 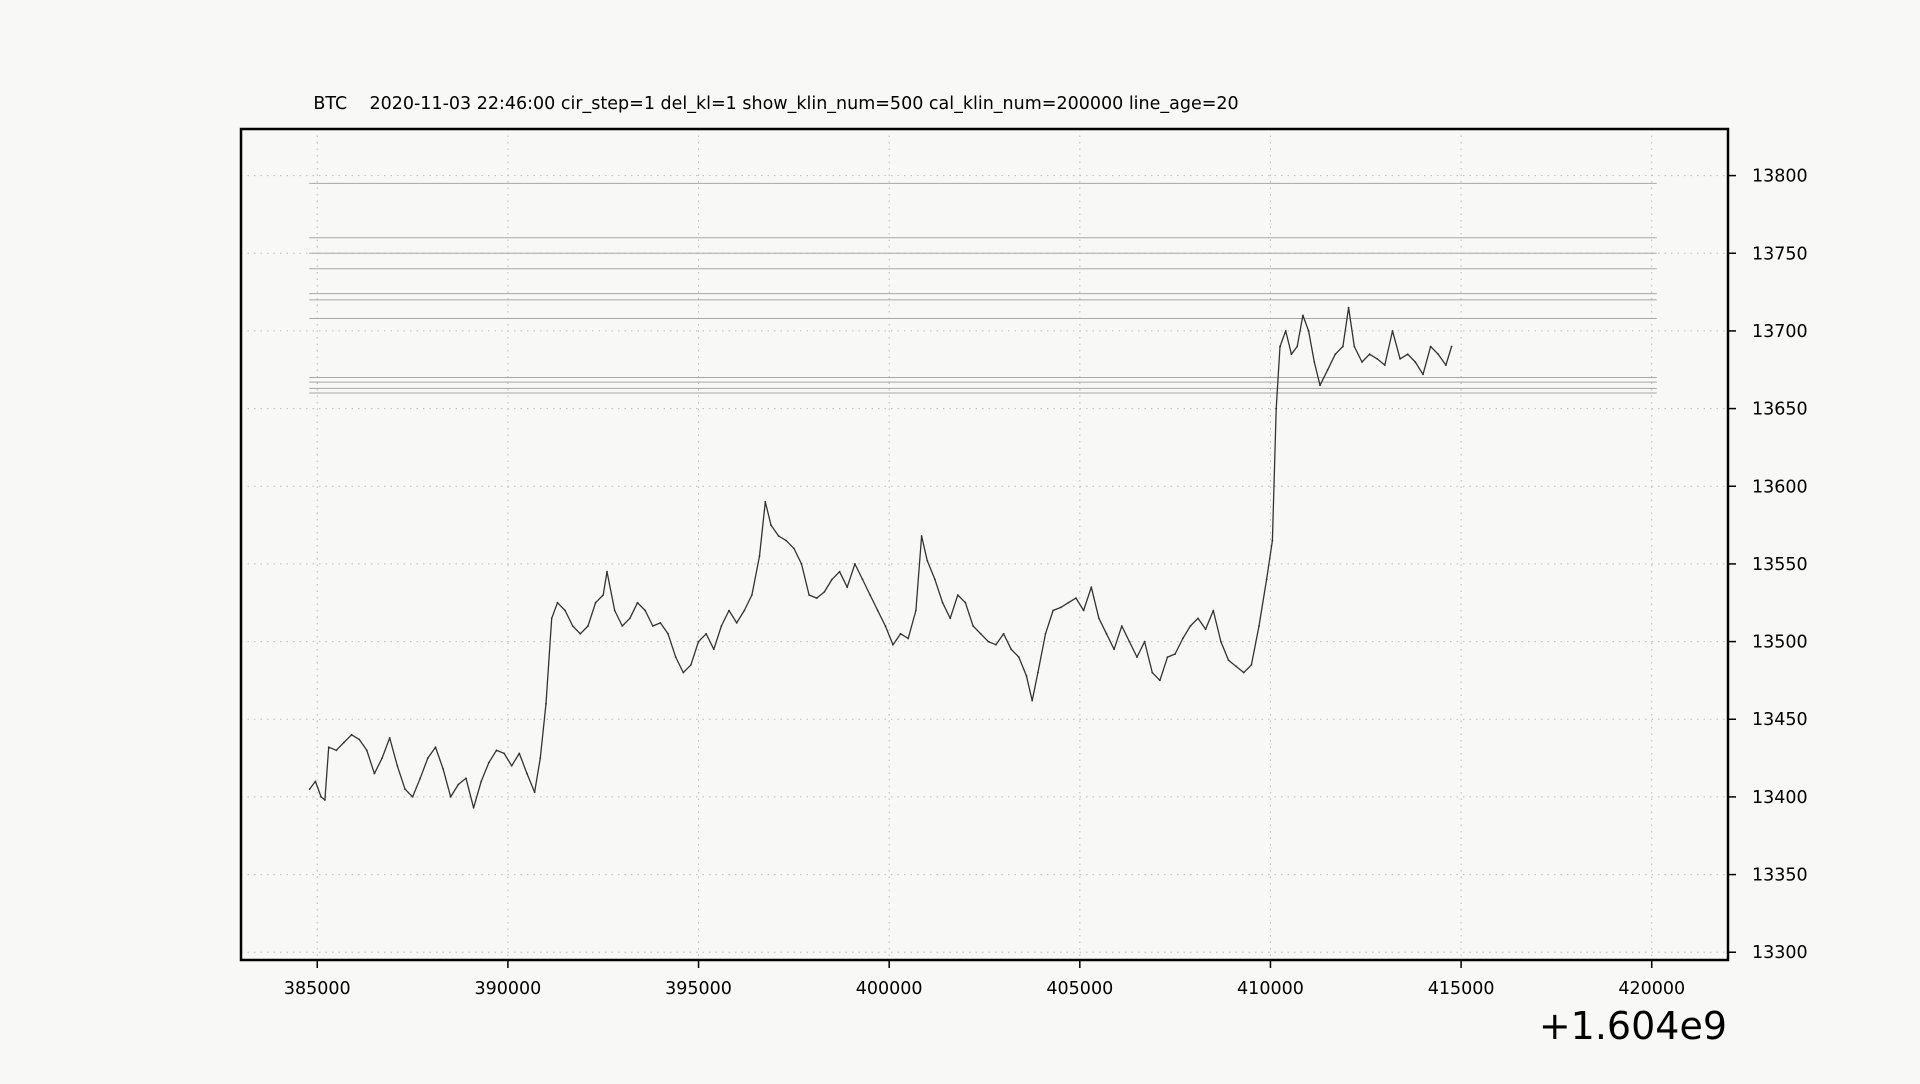 I want to click on x-tick-label: 410000, so click(x=1270, y=989).